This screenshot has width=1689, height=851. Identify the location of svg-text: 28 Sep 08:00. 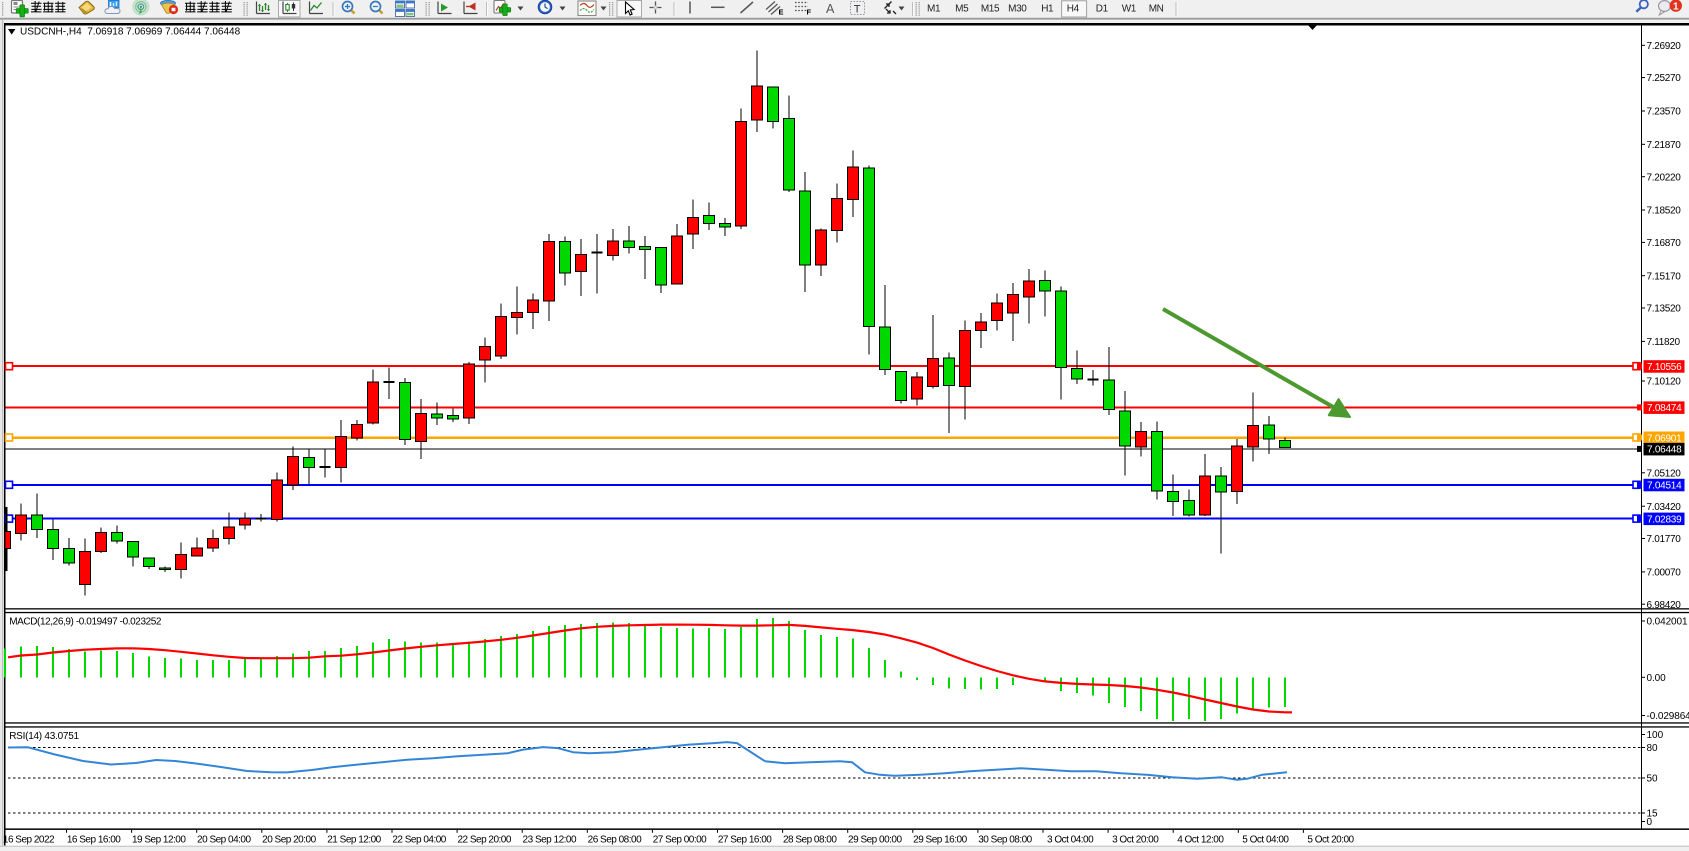
(810, 839).